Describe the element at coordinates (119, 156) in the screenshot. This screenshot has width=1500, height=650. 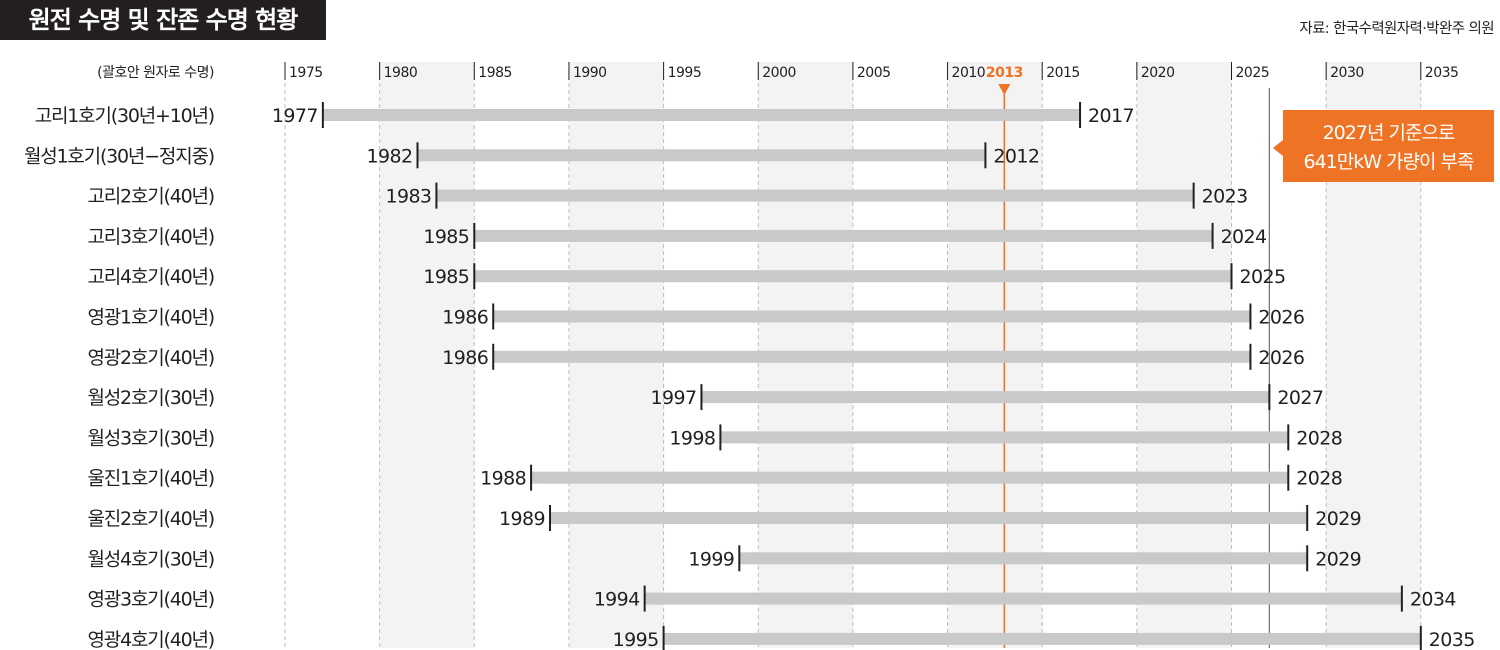
I see `row-label: 월성1호기(30년−정지중)` at that location.